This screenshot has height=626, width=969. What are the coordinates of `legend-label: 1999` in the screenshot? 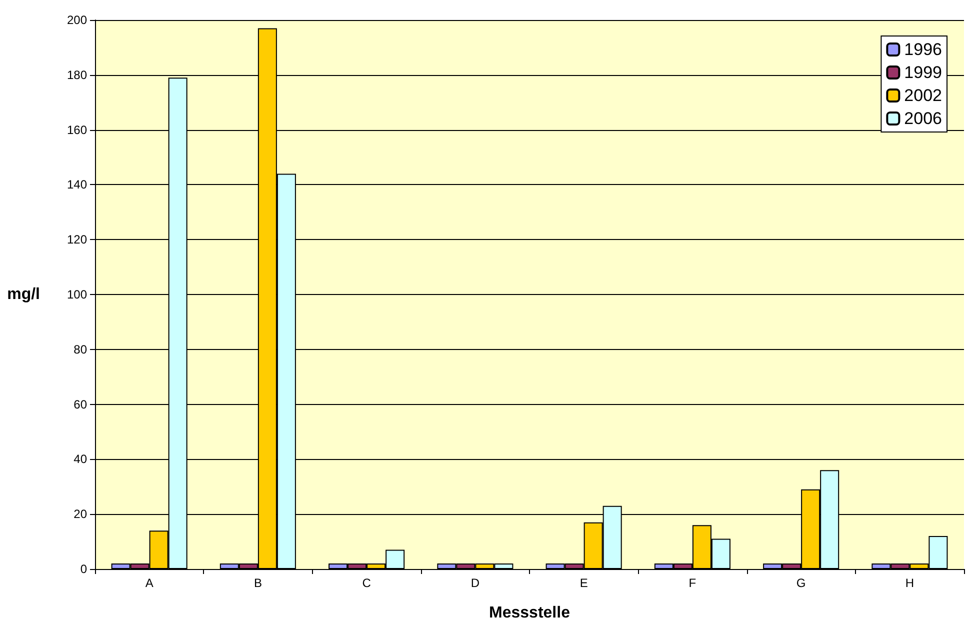 It's located at (923, 72).